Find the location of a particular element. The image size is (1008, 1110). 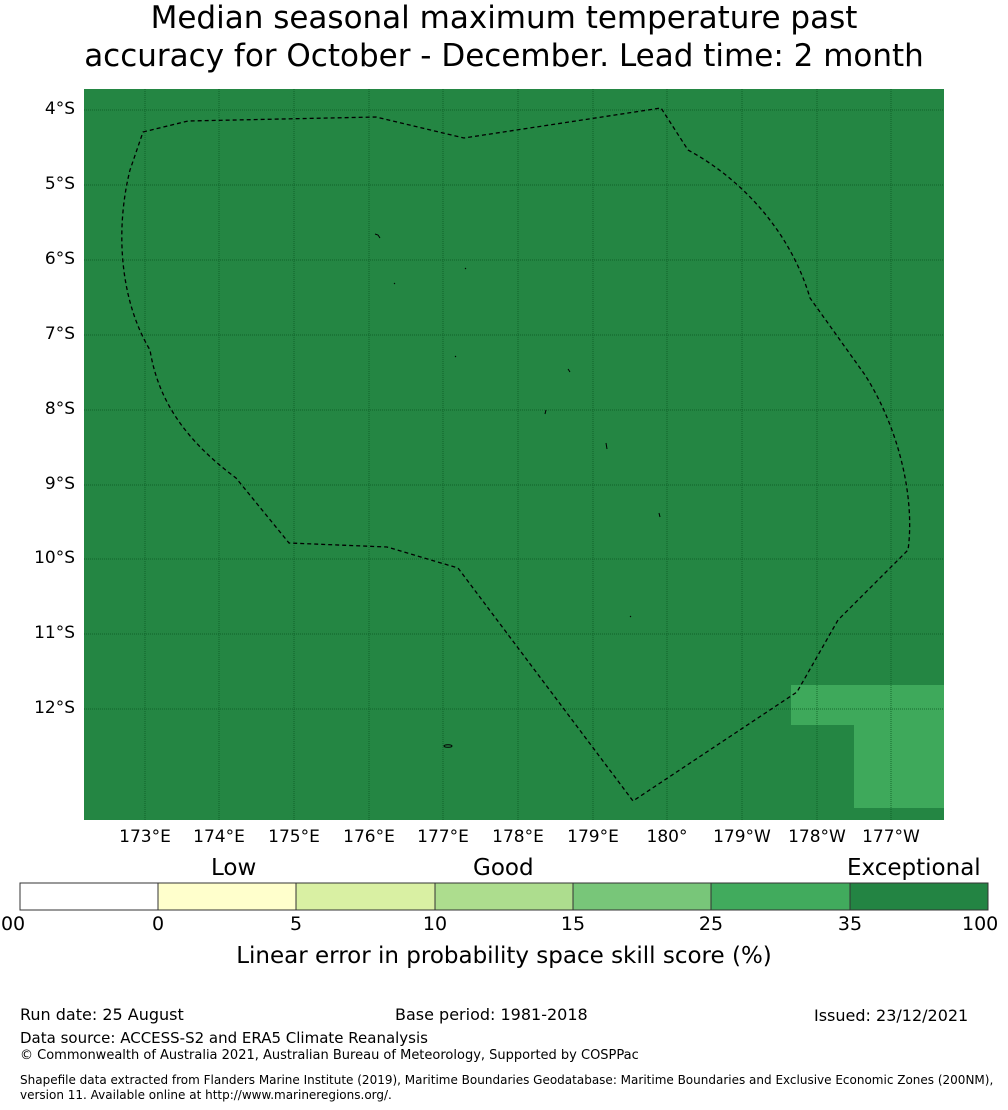

map-title-line1: Median seasonal maximum temperature past is located at coordinates (504, 18).